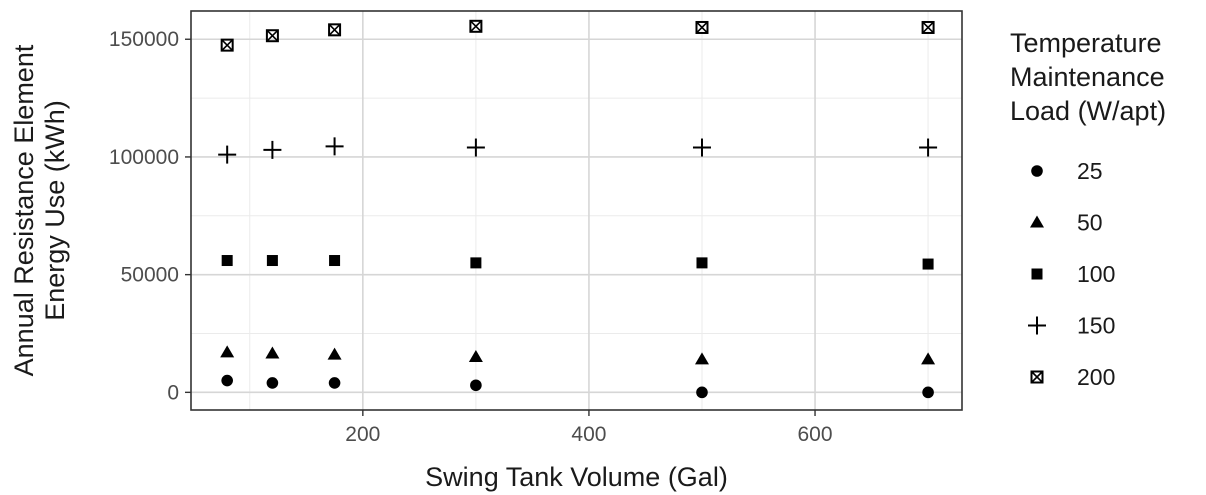  I want to click on legend-label: 100, so click(1096, 274).